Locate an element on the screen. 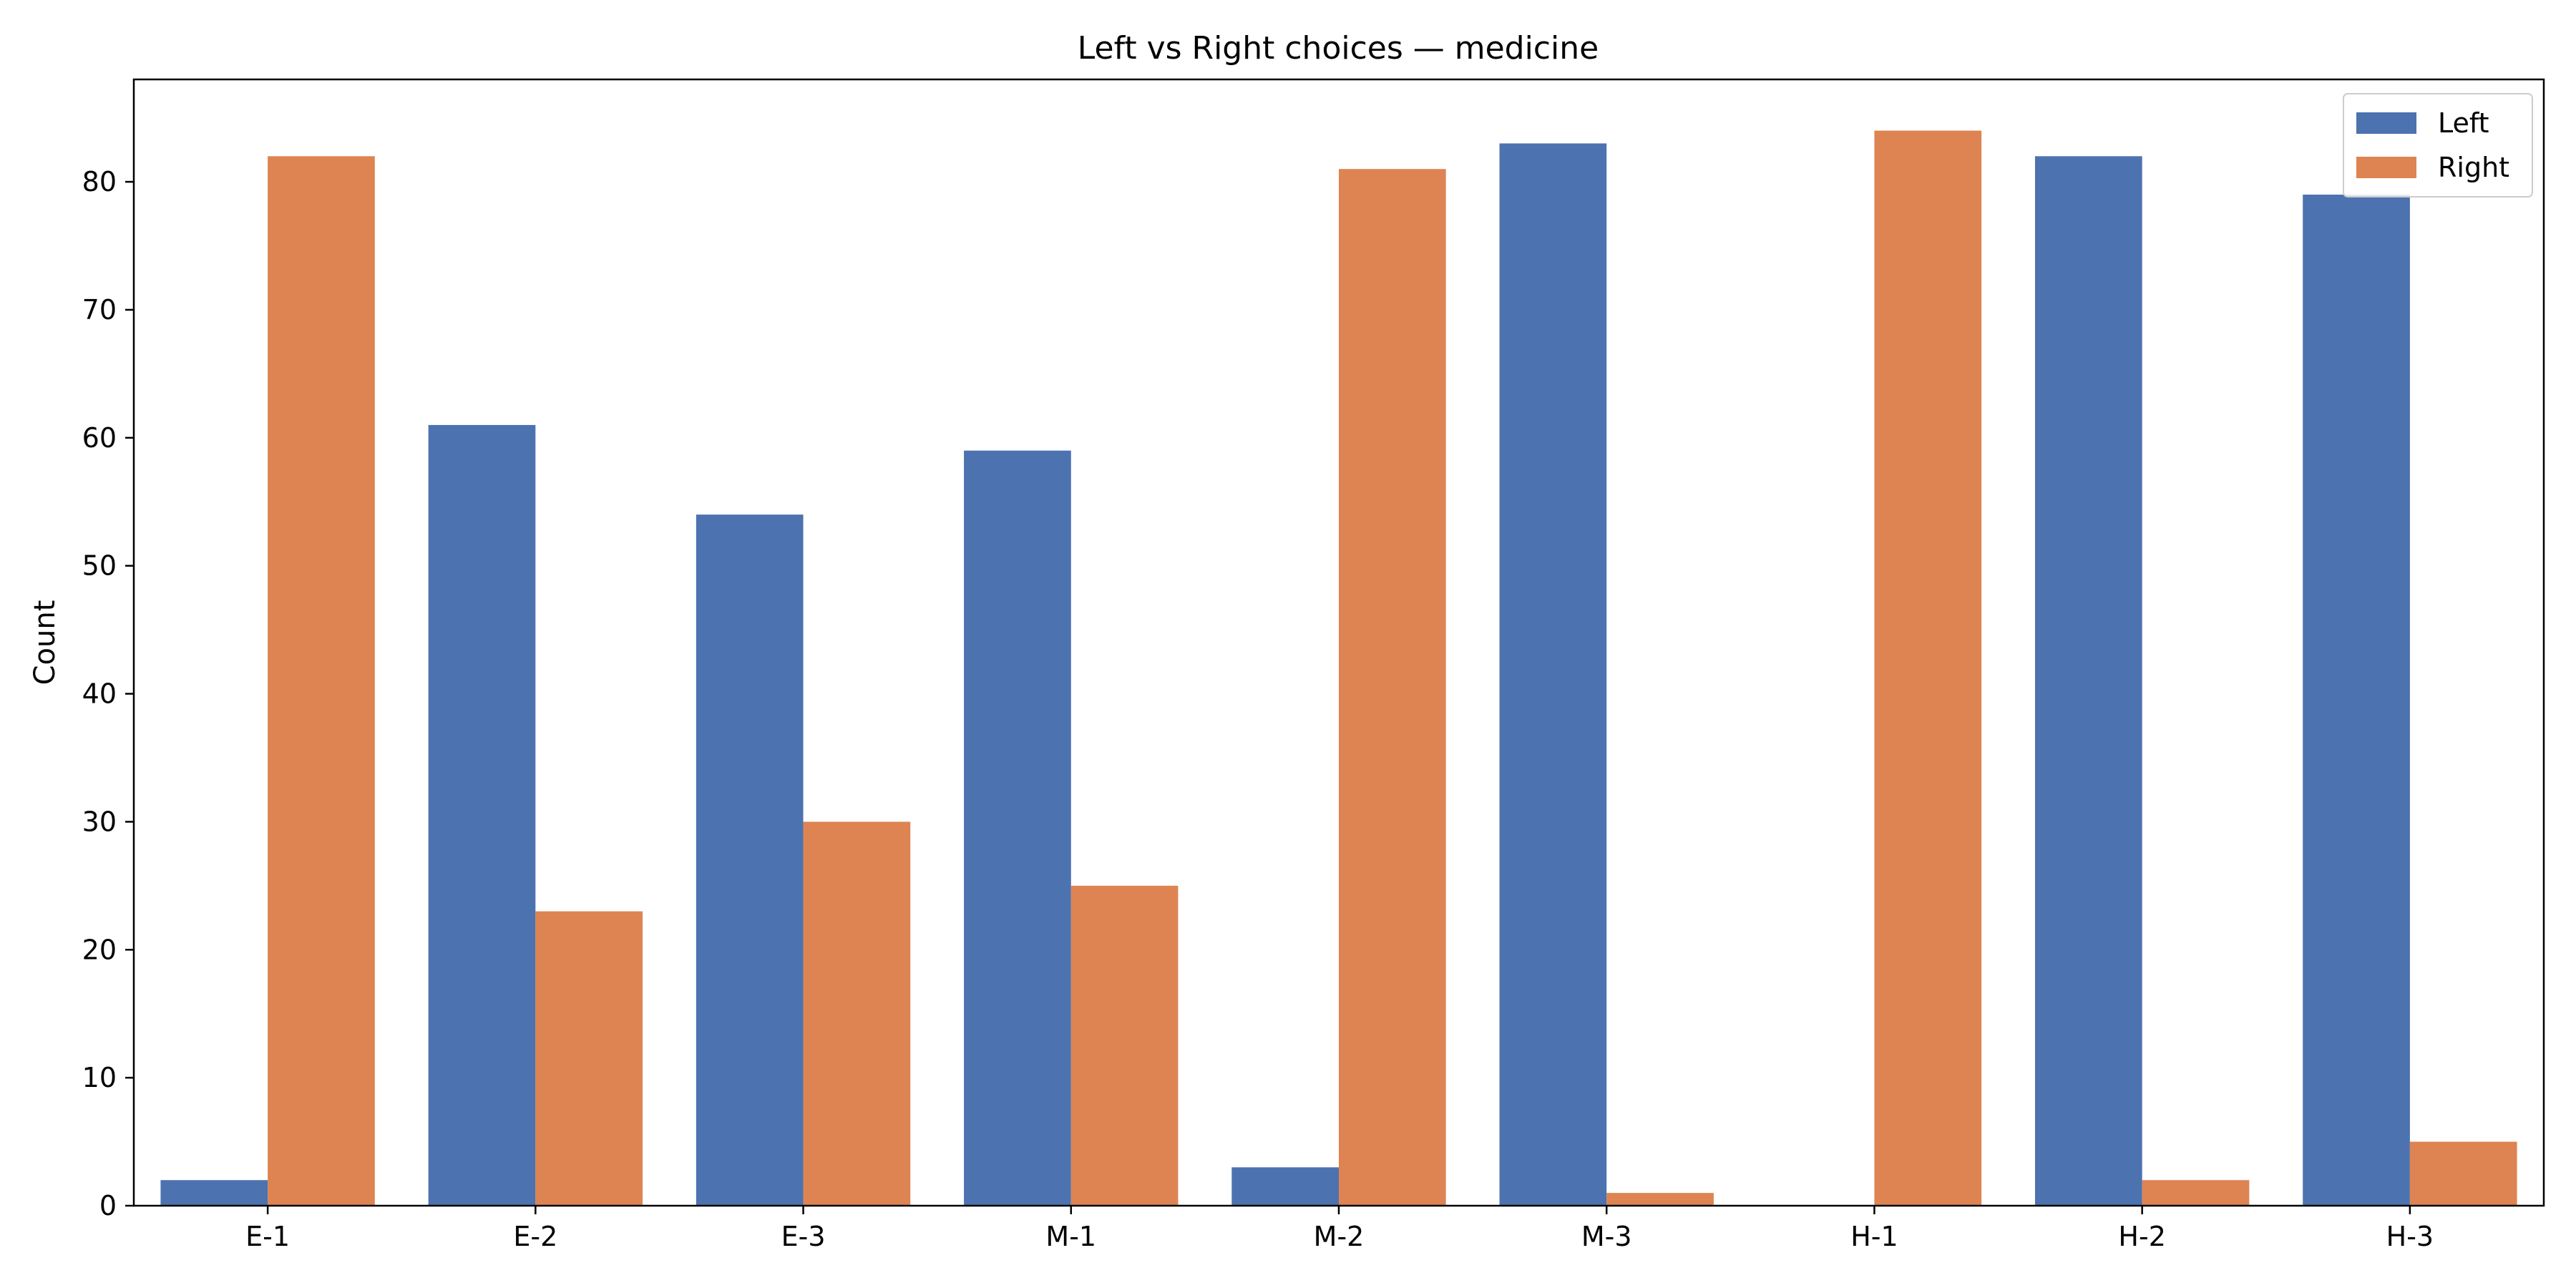  y-axis-ticks: 0 10 20 30 40 50 60 70 80 is located at coordinates (108, 693).